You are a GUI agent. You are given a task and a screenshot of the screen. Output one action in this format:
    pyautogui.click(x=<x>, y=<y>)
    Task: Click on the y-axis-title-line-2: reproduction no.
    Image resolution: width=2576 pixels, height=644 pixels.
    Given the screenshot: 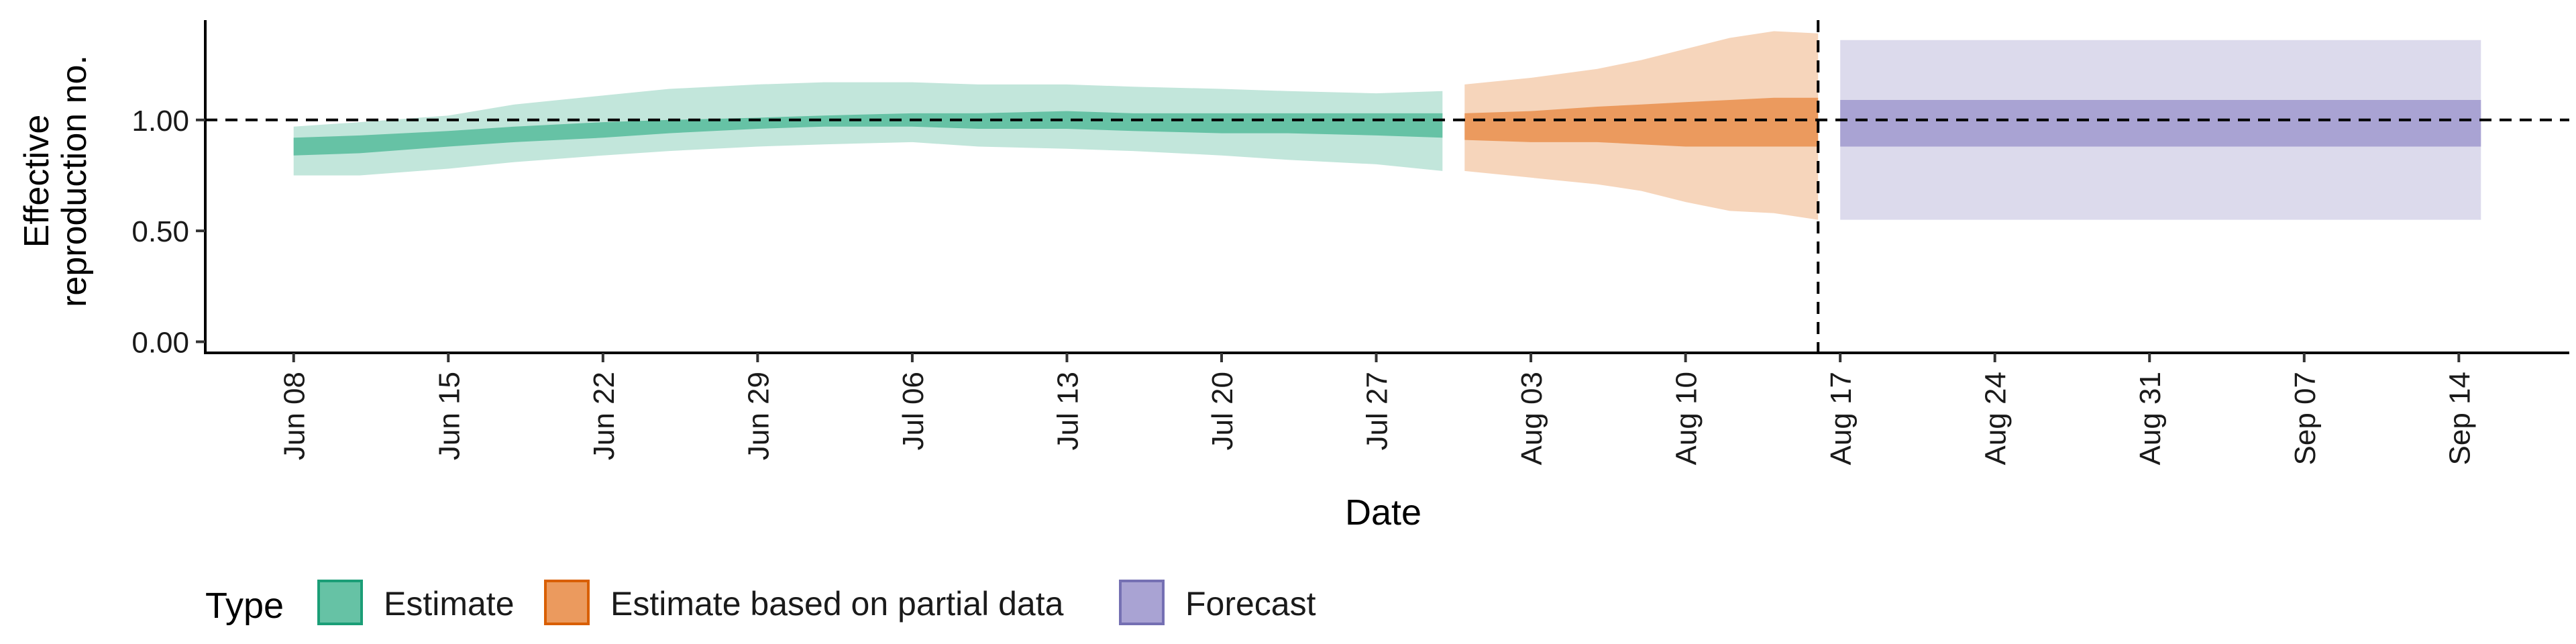 What is the action you would take?
    pyautogui.click(x=74, y=181)
    